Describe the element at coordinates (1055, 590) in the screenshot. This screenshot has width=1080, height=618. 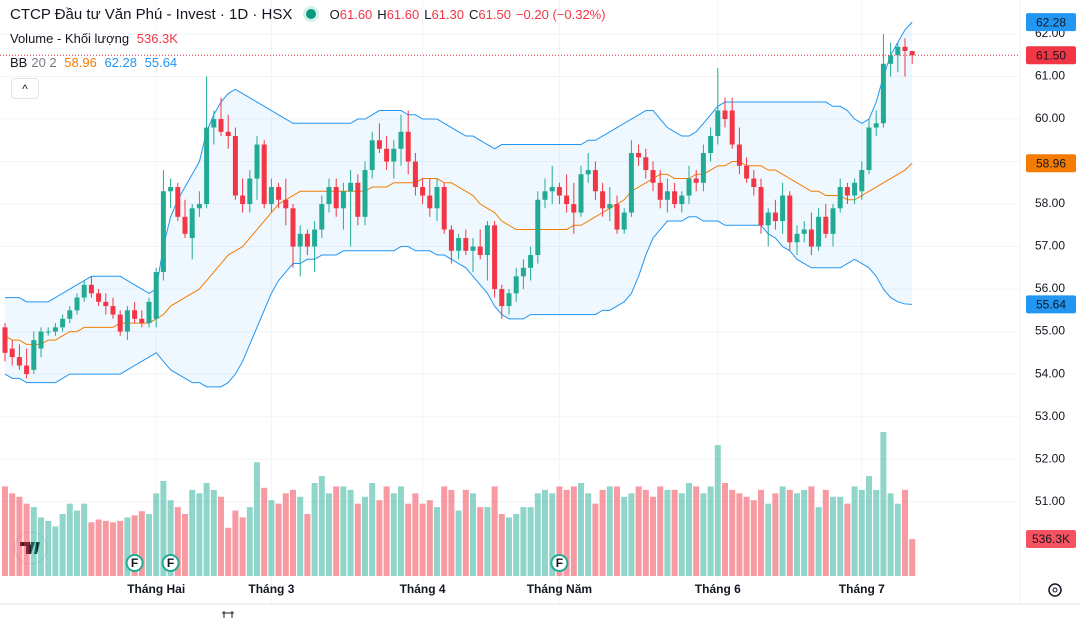
I see `settings-icon` at that location.